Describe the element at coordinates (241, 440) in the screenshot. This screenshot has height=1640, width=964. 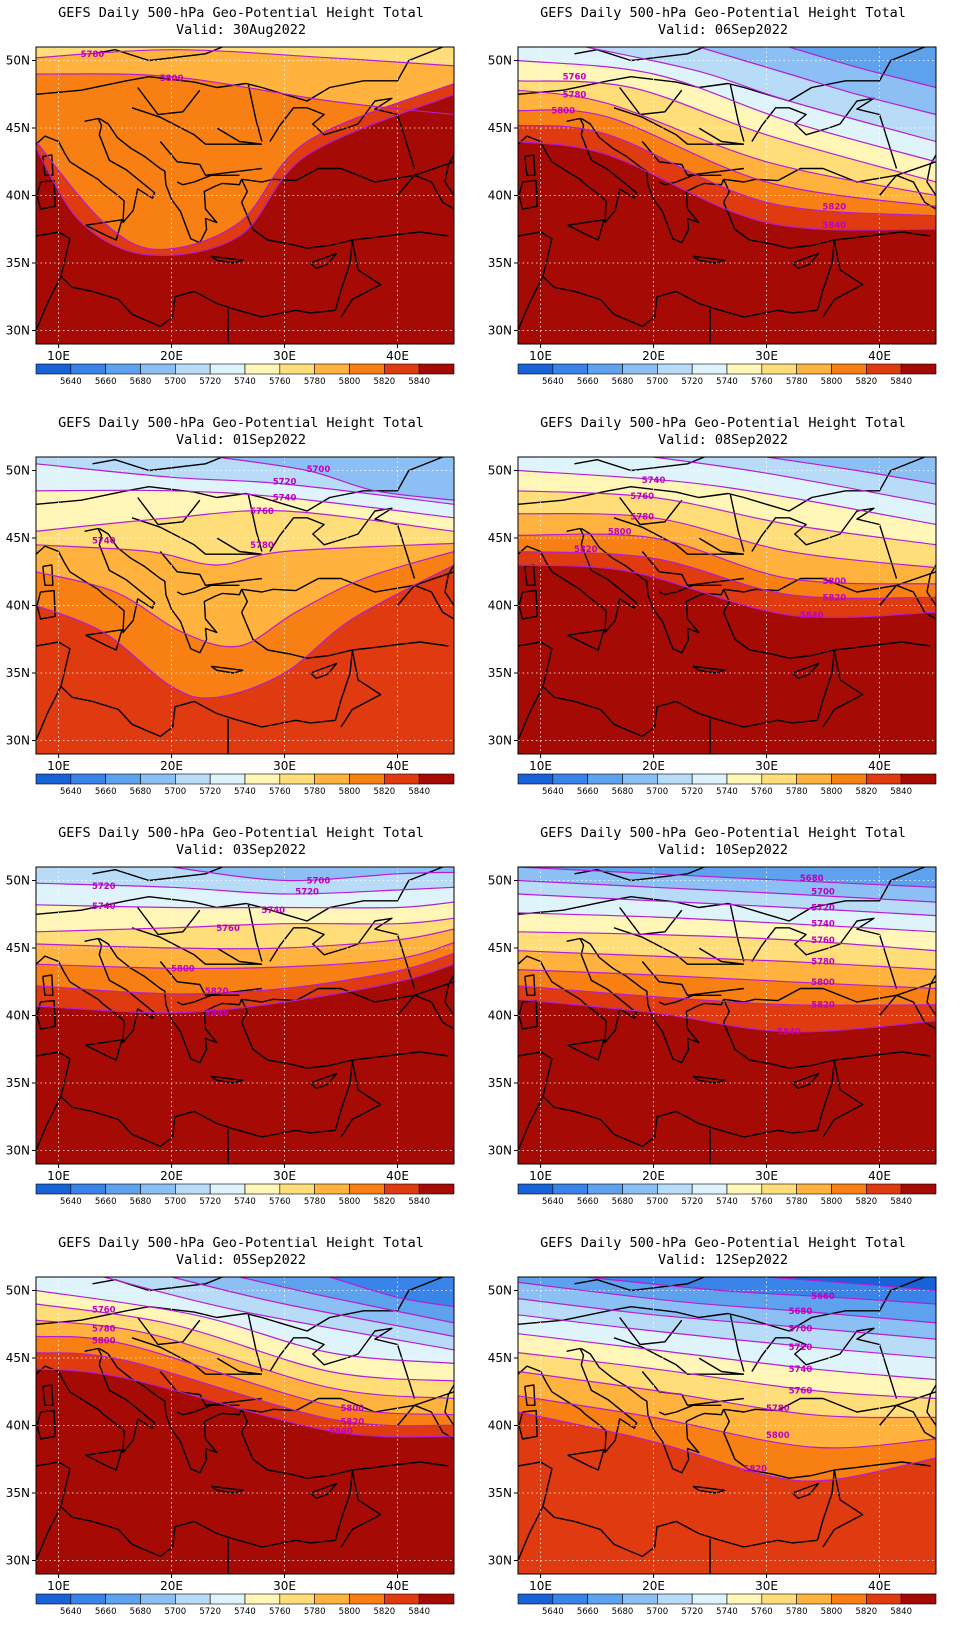
I see `panel-valid-date: Valid: 01Sep2022` at that location.